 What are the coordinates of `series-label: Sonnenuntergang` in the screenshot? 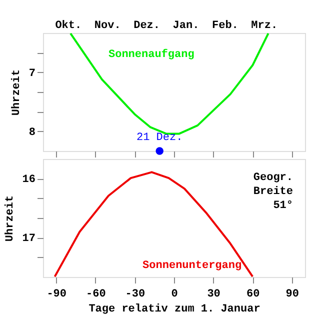 It's located at (192, 266).